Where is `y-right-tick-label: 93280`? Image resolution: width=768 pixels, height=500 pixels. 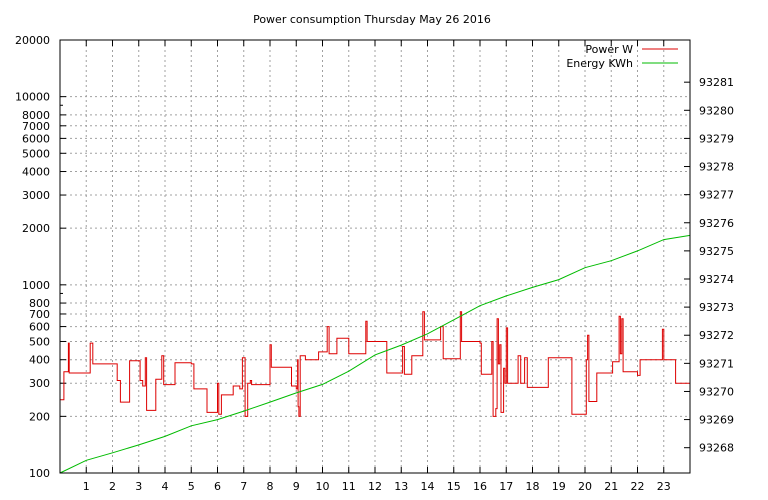
y-right-tick-label: 93280 is located at coordinates (716, 110).